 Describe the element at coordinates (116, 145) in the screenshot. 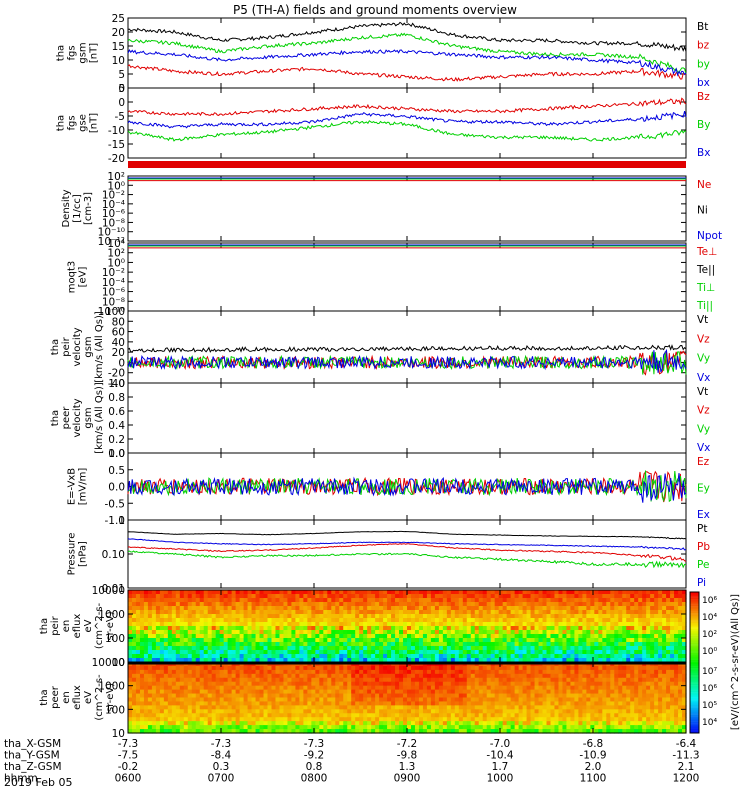

I see `y-tick-label: -15` at that location.